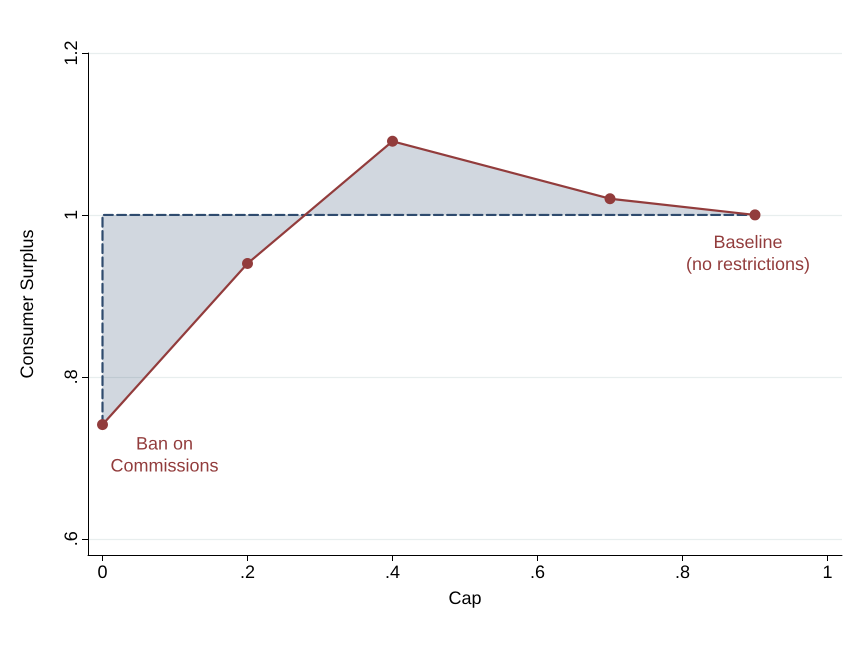 The height and width of the screenshot is (645, 866). What do you see at coordinates (248, 572) in the screenshot?
I see `x-tick-label: .2` at bounding box center [248, 572].